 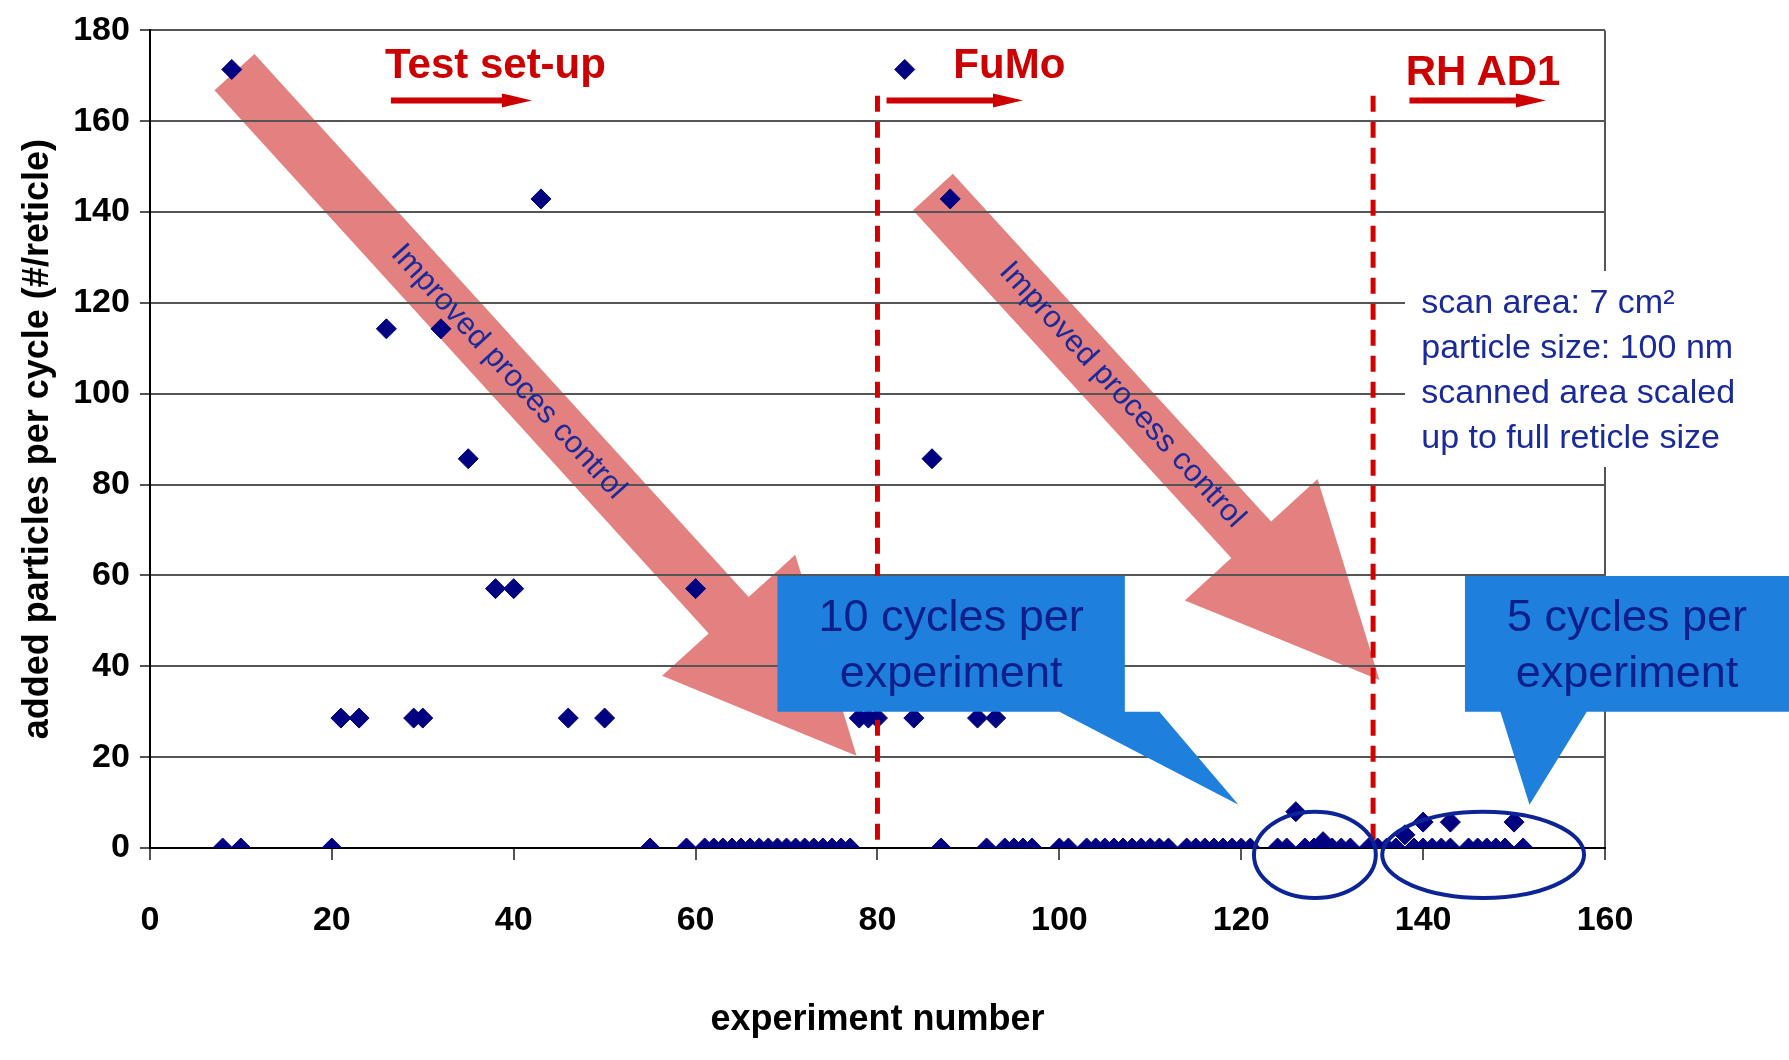 I want to click on annotation: 10 cycles per experiment, so click(x=951, y=643).